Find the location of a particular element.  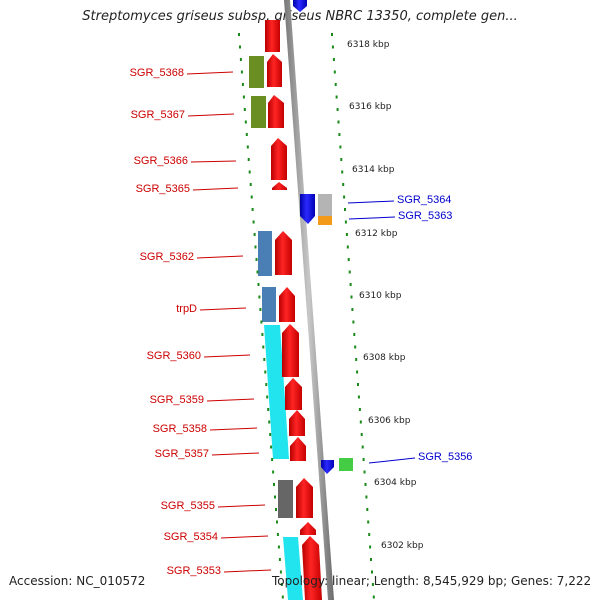

gene-label-reverse: SGR_5356 is located at coordinates (445, 457).